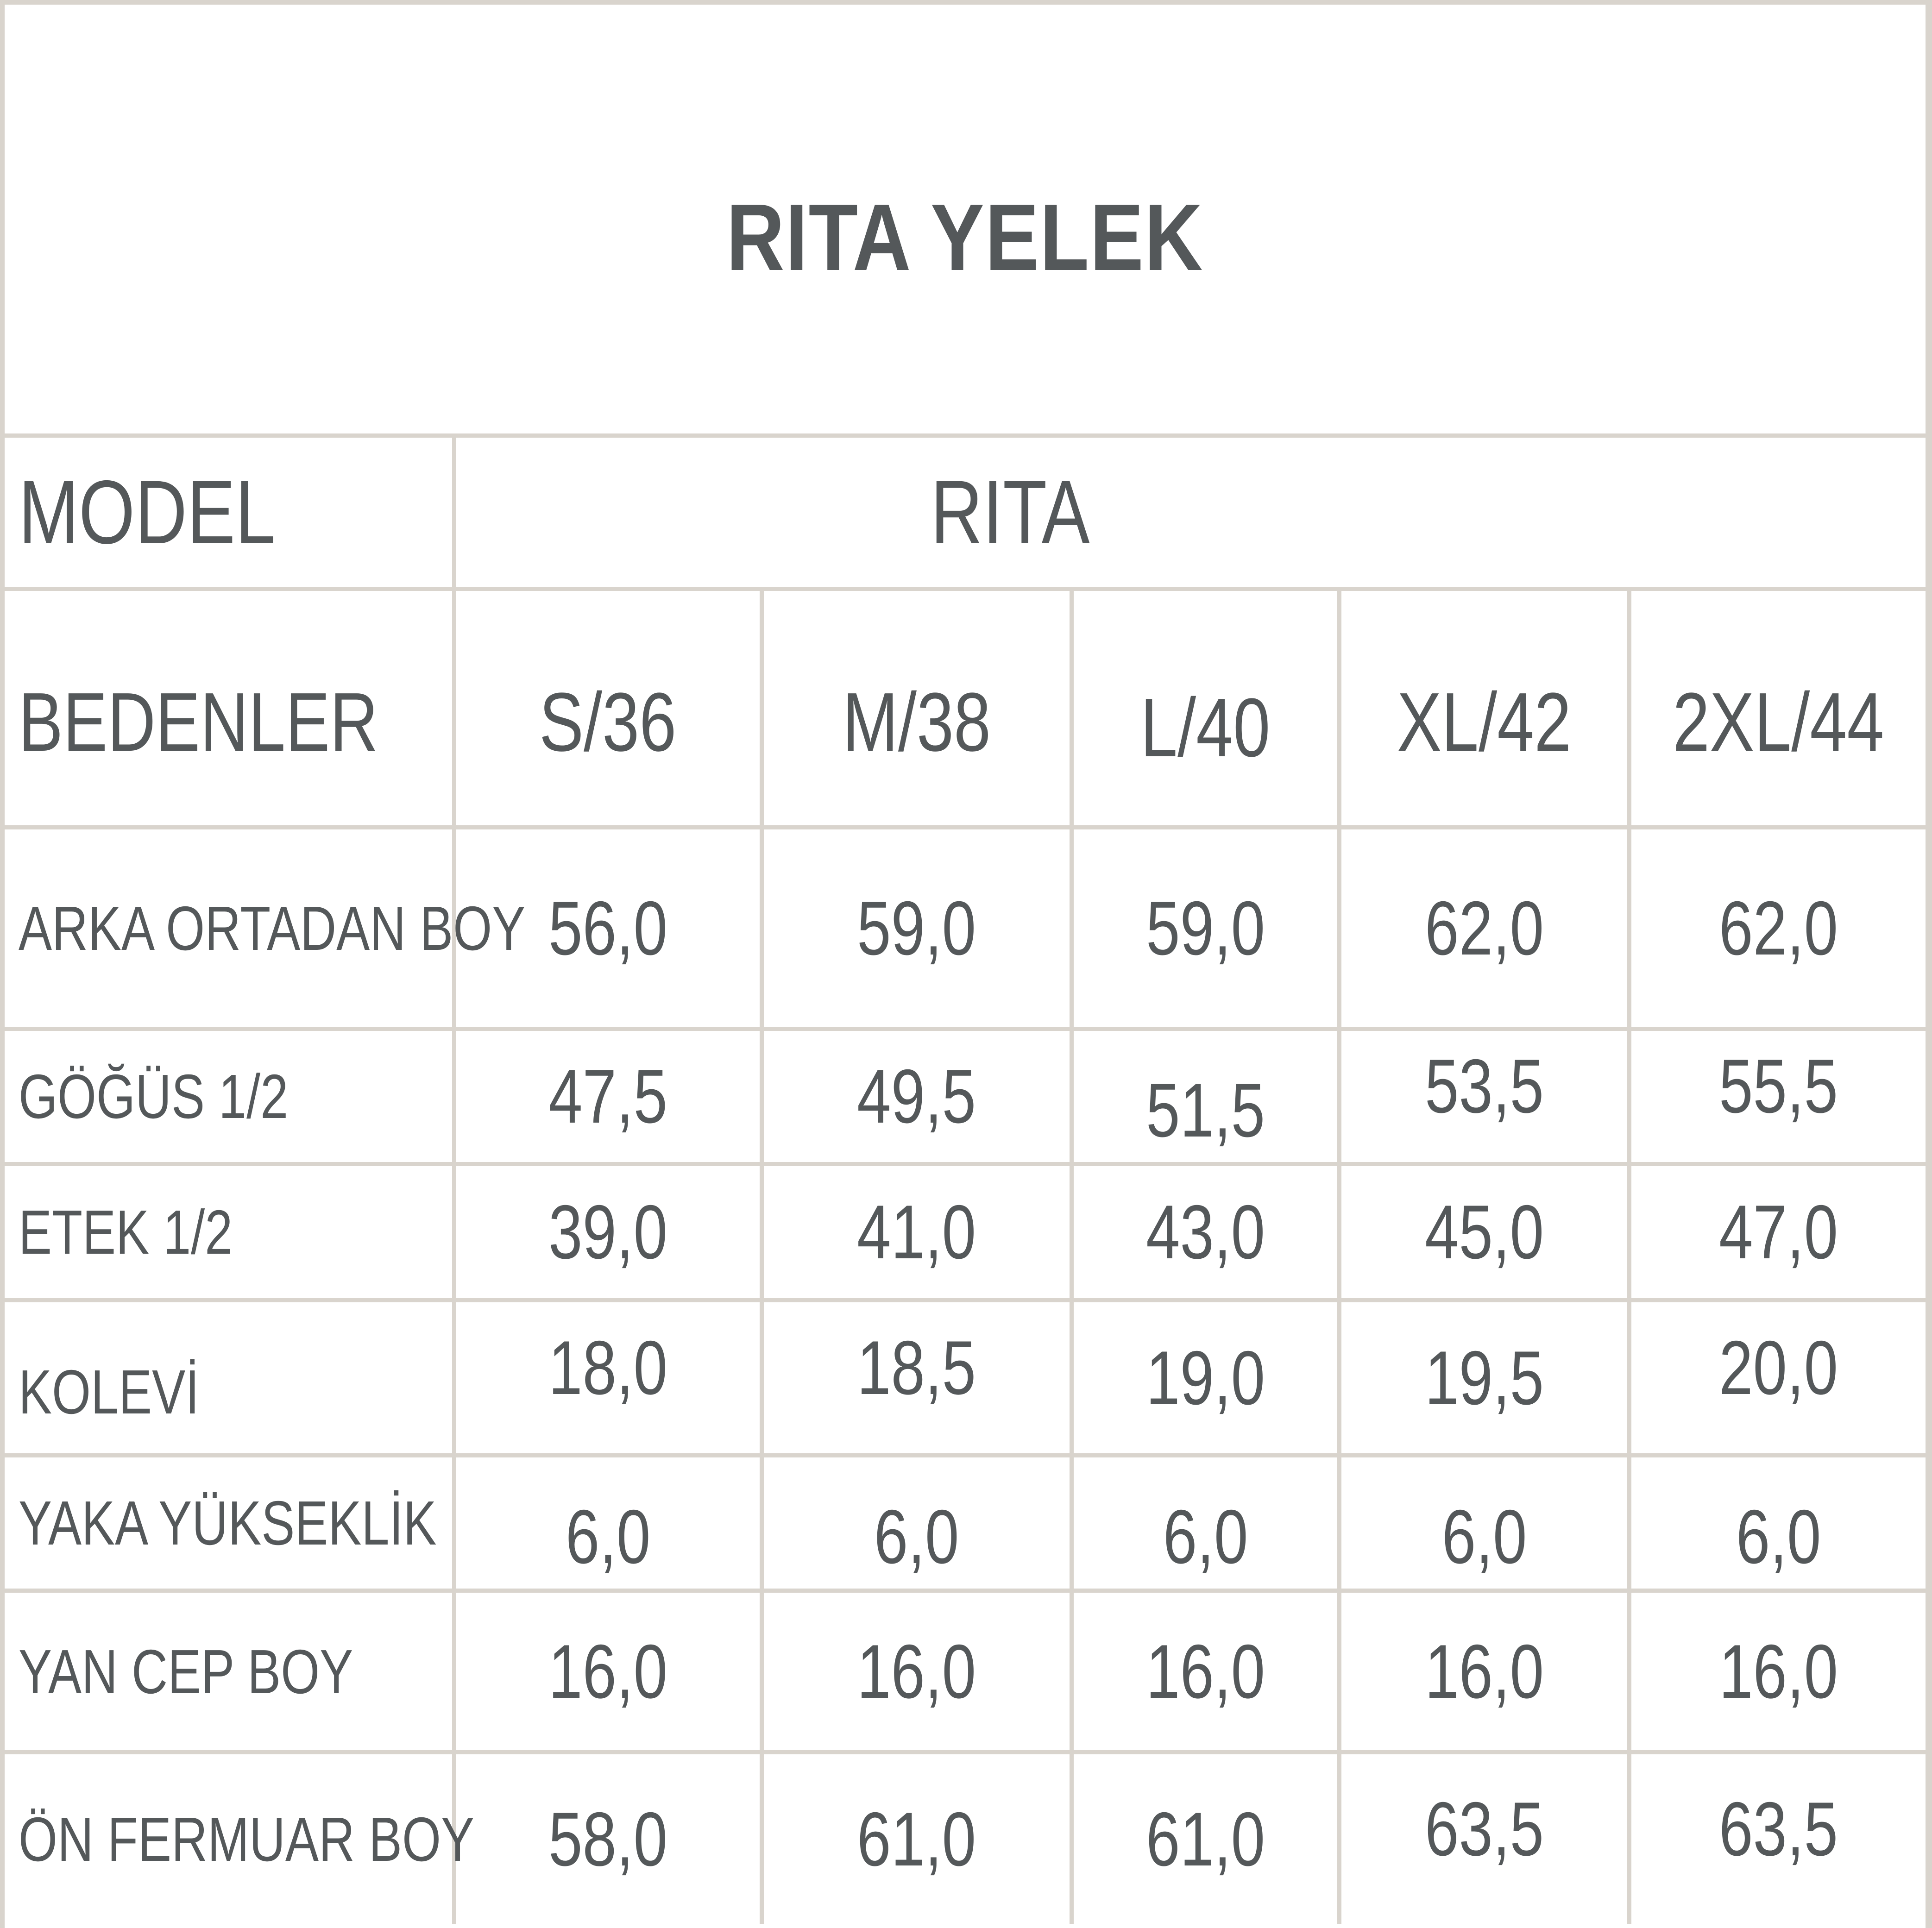  I want to click on measurement-value: 47,5, so click(607, 1096).